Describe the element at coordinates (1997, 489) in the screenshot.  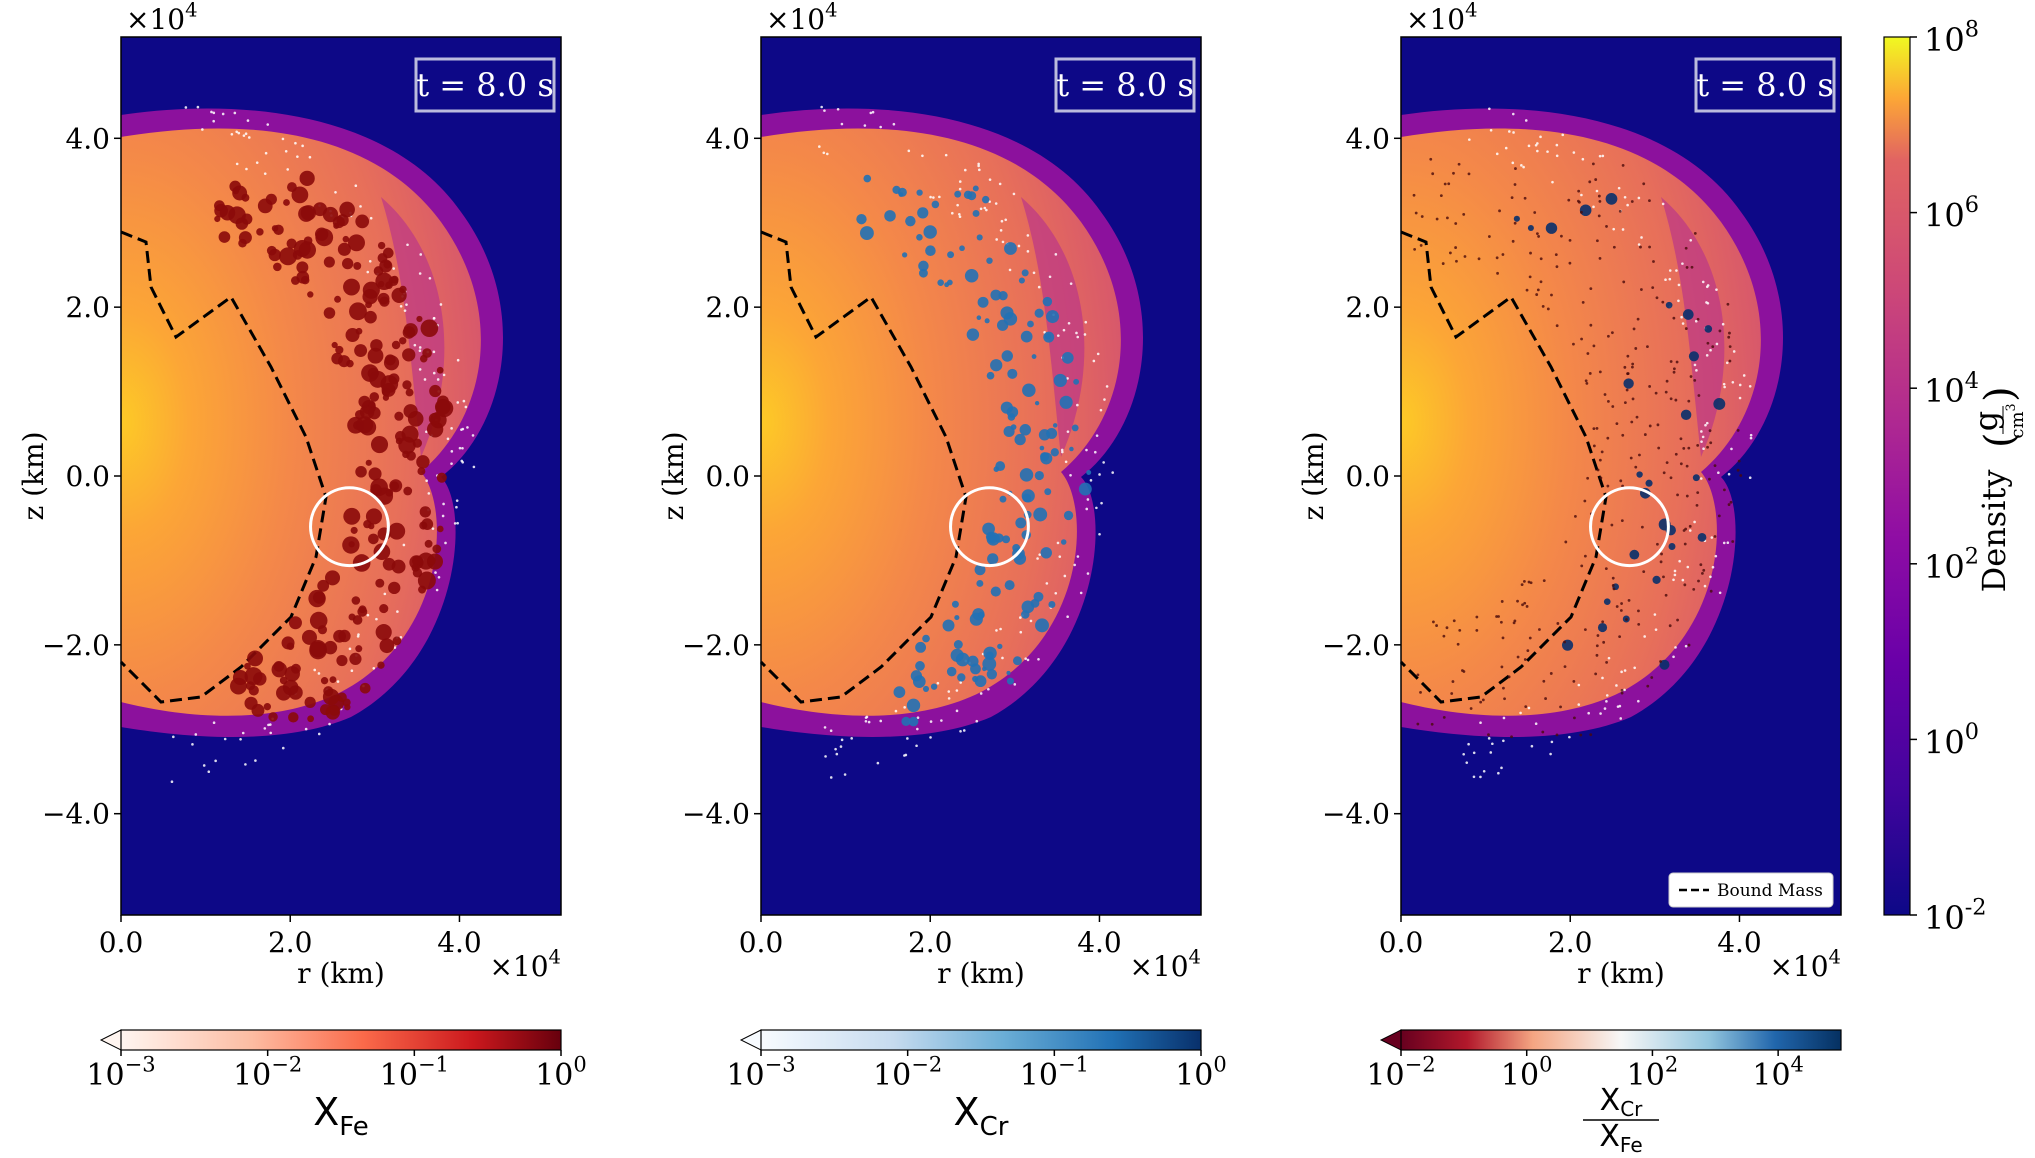
I see `density-label-group: Density (g cm3)` at that location.